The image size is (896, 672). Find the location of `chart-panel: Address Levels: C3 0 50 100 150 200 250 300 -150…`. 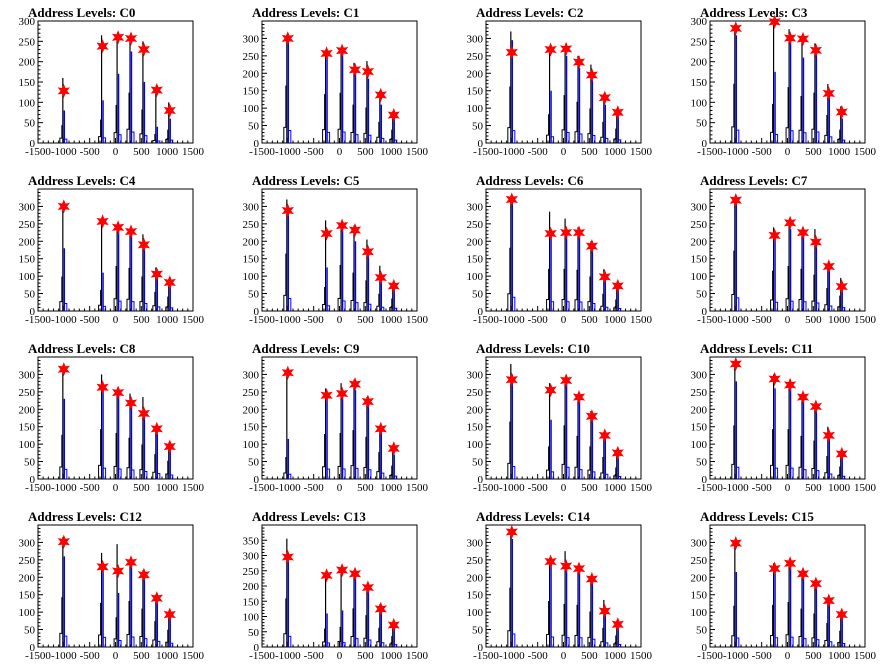

chart-panel: Address Levels: C3 0 50 100 150 200 250 300 -150… is located at coordinates (784, 84).